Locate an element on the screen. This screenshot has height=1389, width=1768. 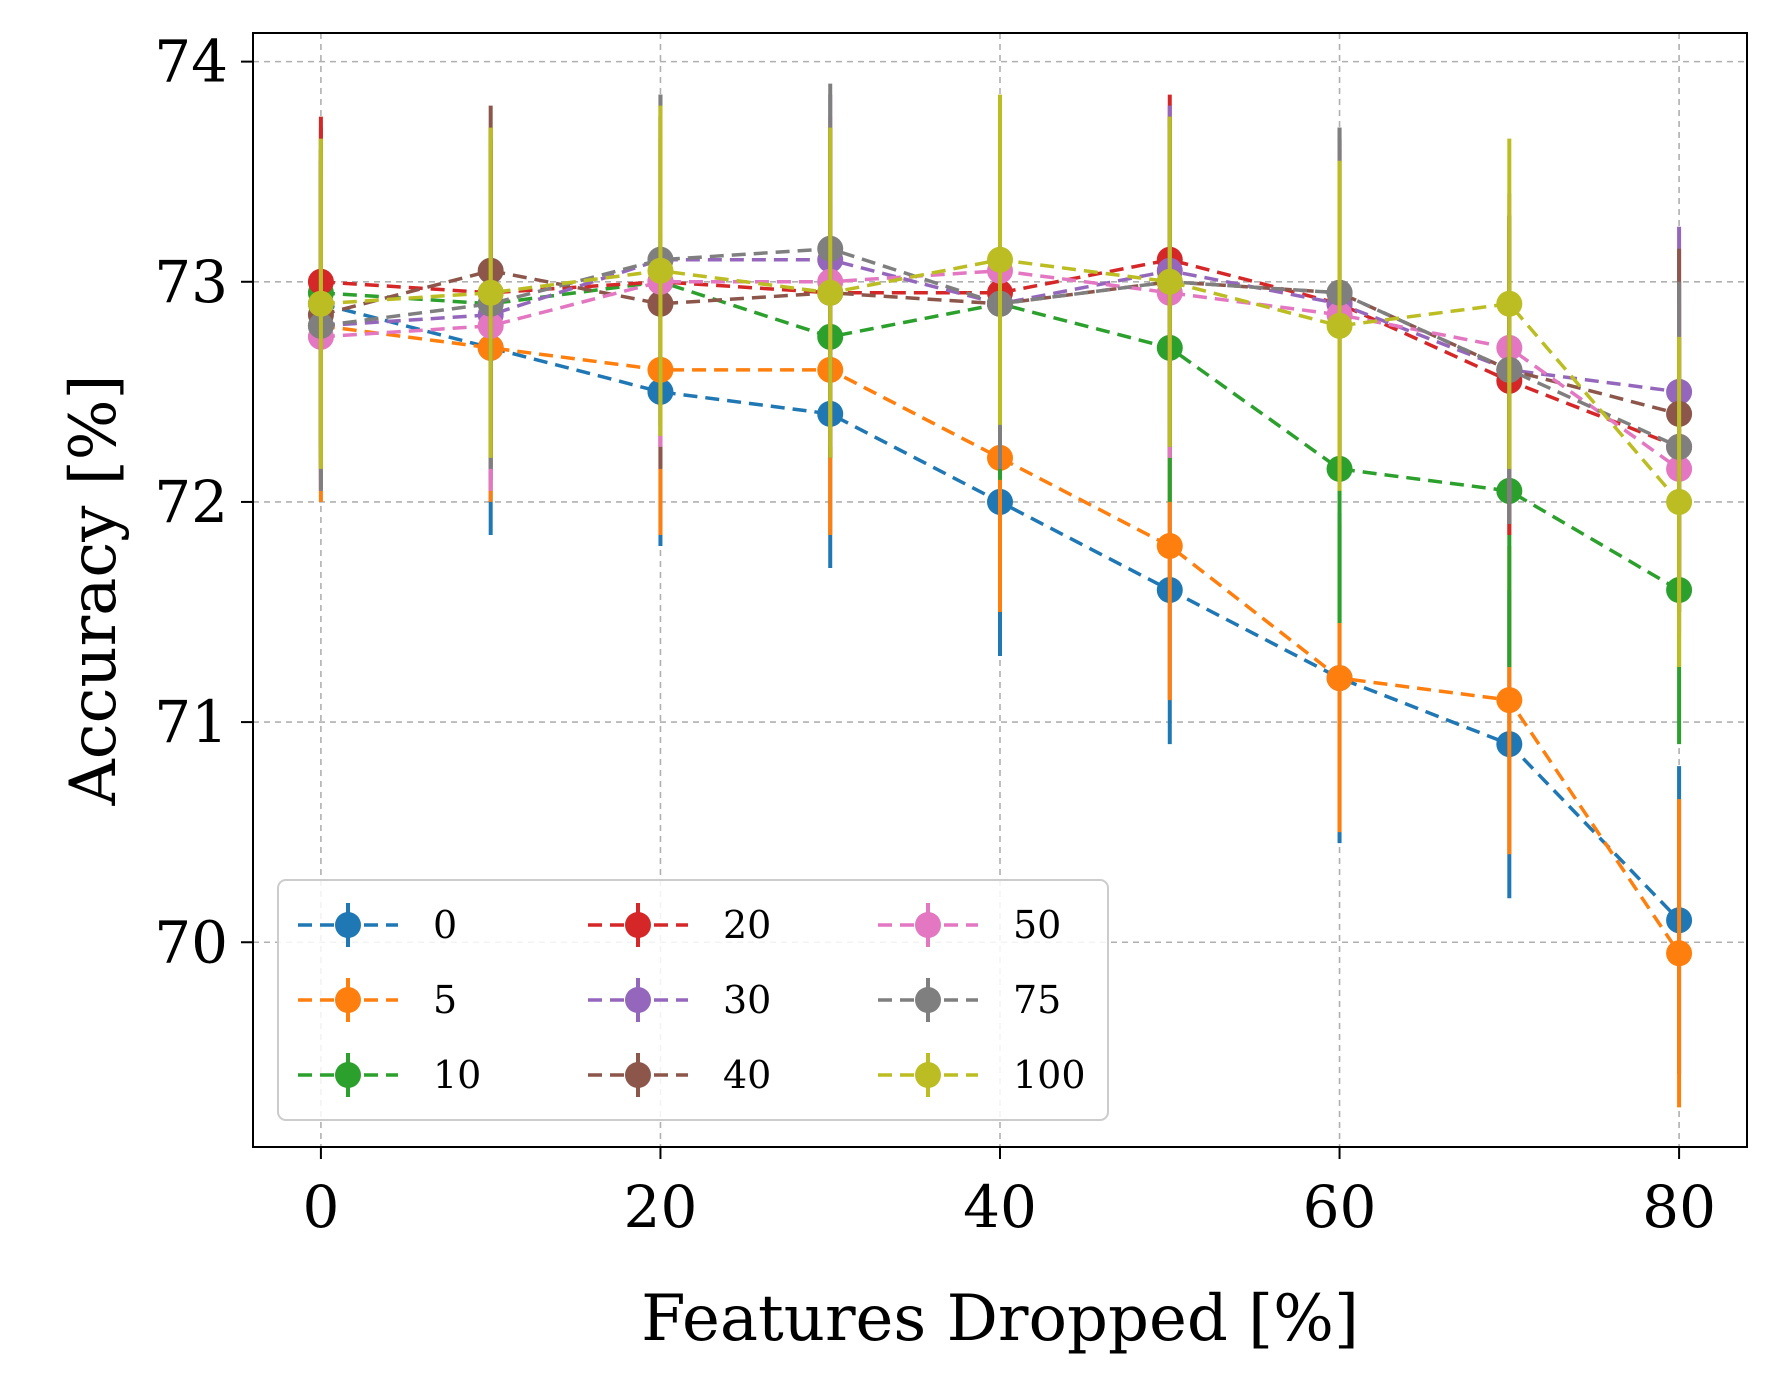
legend-label: 30 is located at coordinates (747, 1000).